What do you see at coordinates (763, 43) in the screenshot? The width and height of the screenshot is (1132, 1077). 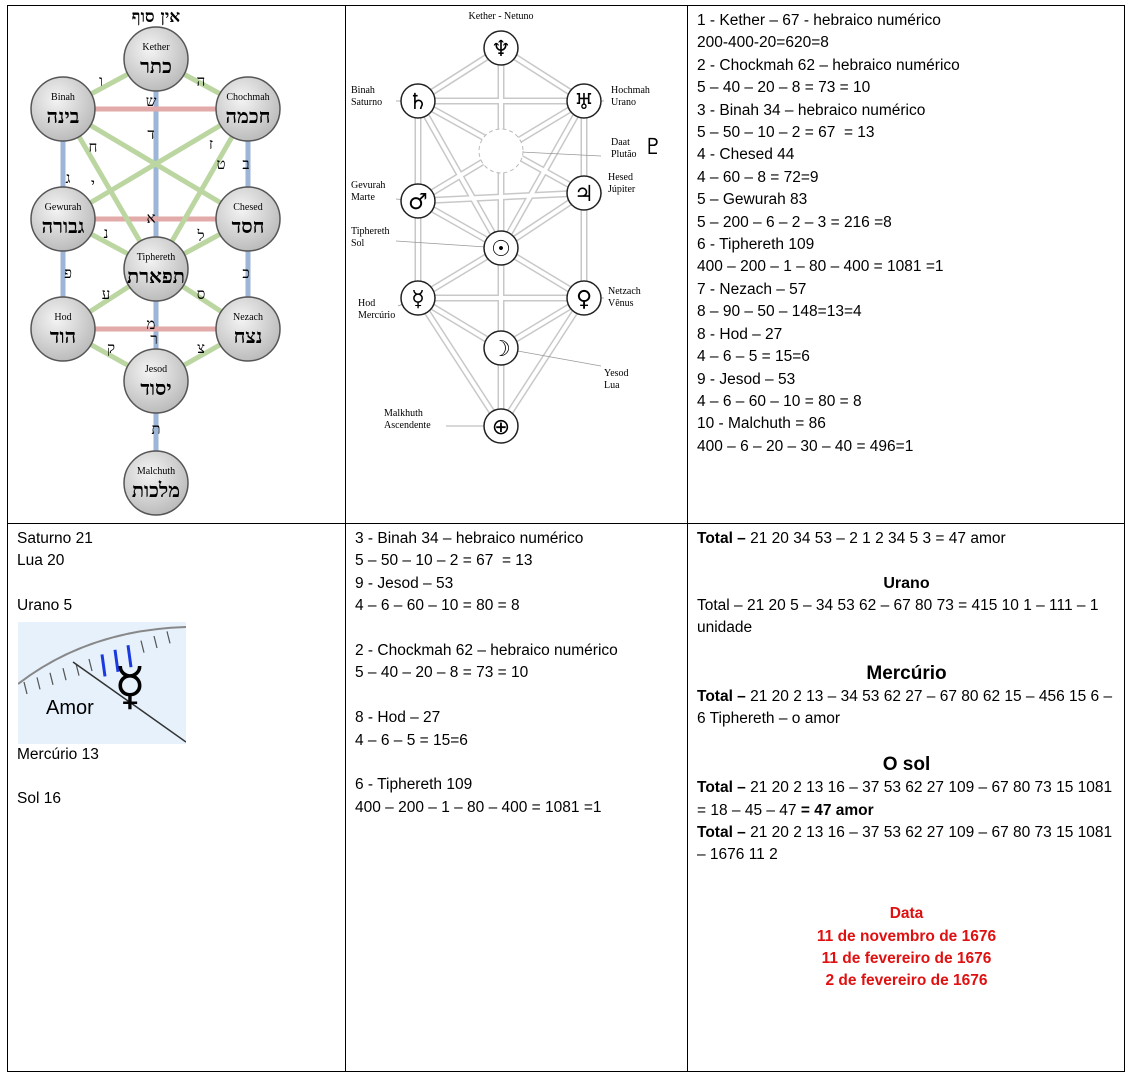 I see `text-line: 200-400-20=620=8` at bounding box center [763, 43].